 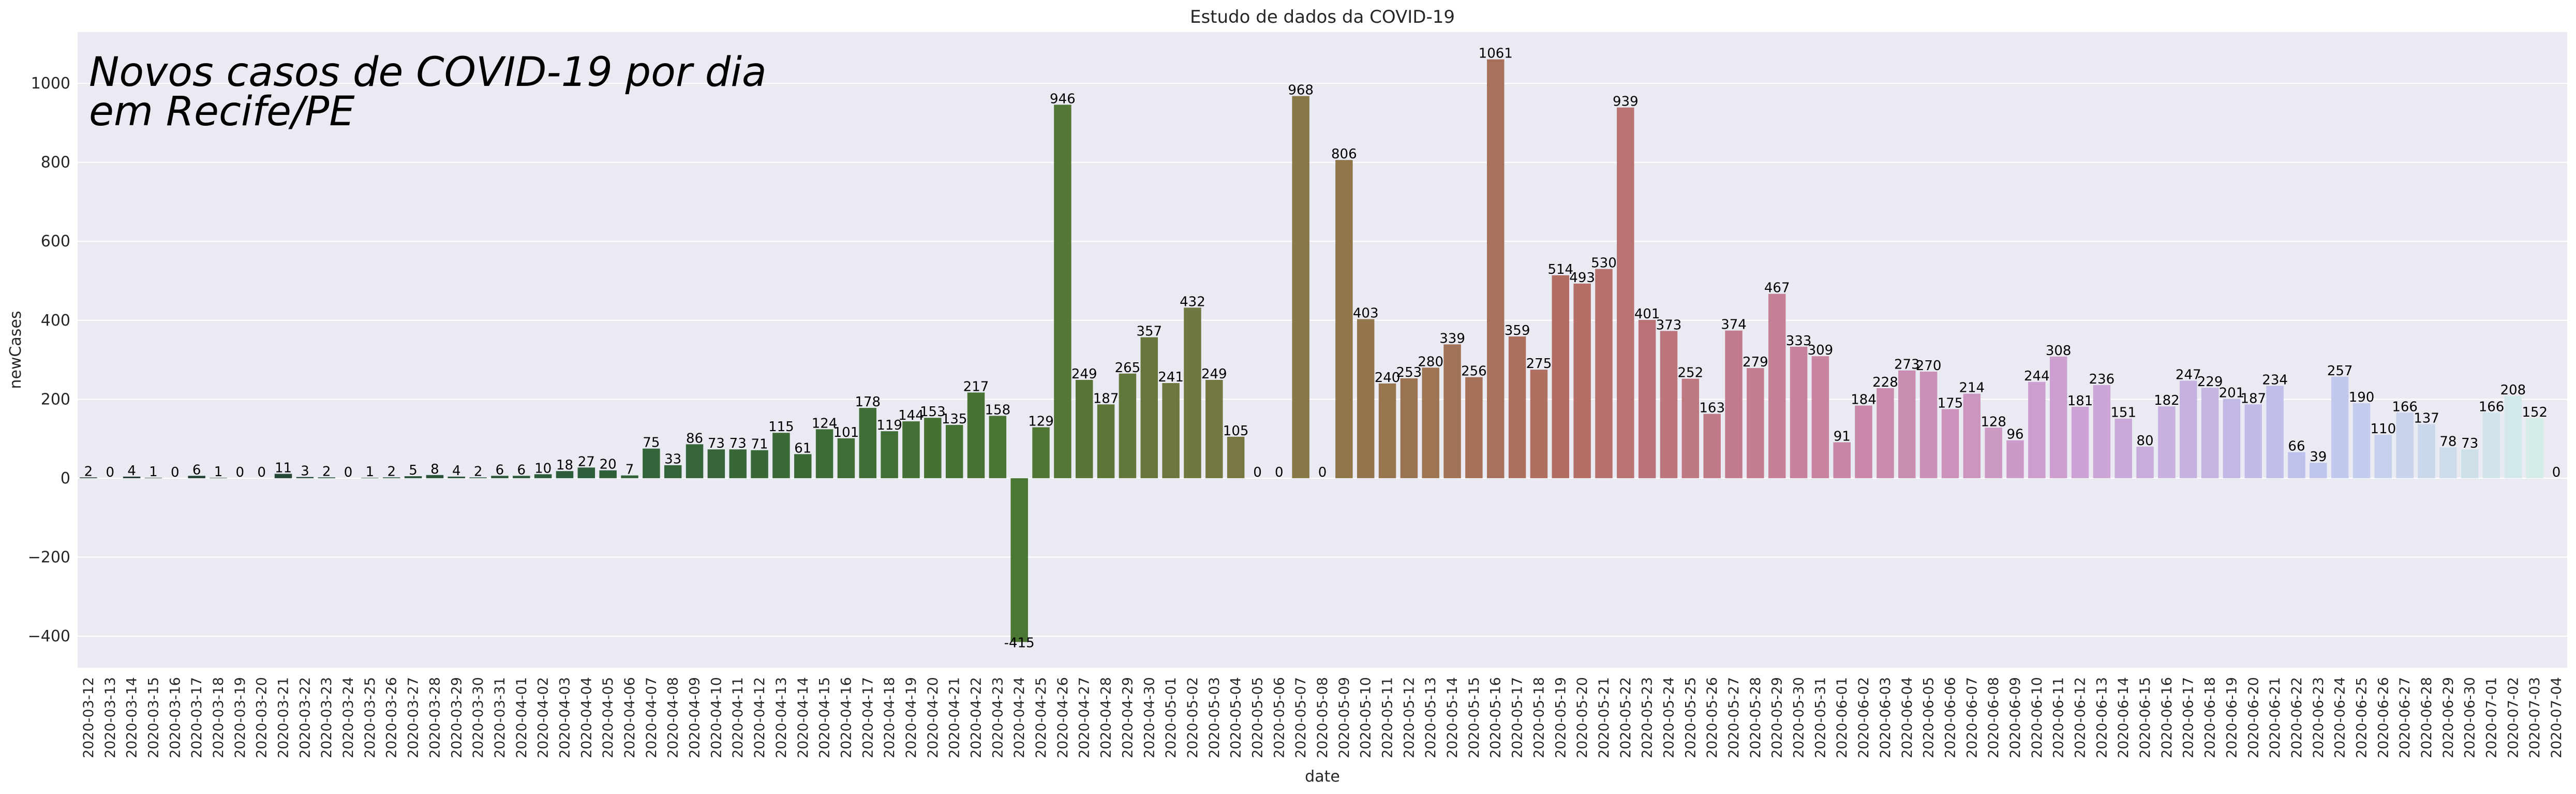 What do you see at coordinates (1972, 718) in the screenshot?
I see `x-tick-label: 2020-06-07` at bounding box center [1972, 718].